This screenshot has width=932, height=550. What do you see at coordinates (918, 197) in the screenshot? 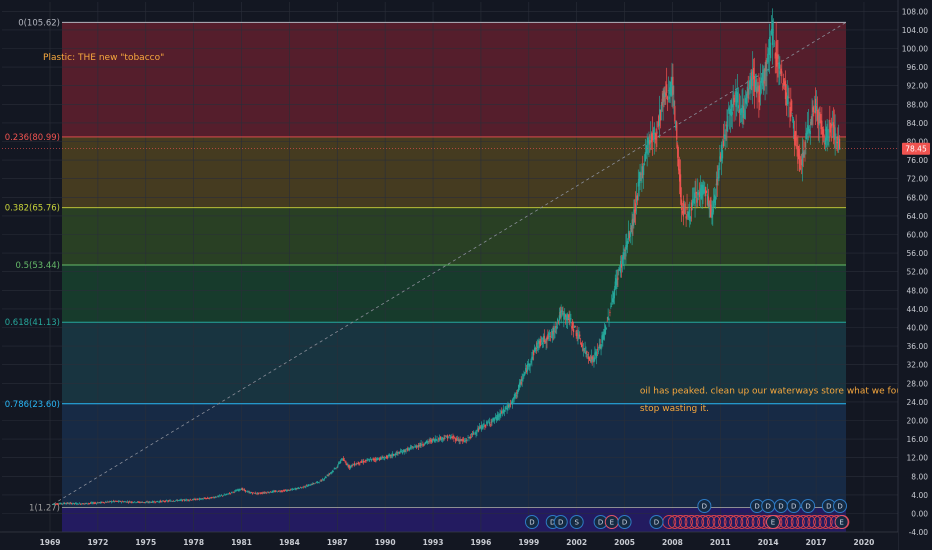
I see `y-tick-label: 68.00` at bounding box center [918, 197].